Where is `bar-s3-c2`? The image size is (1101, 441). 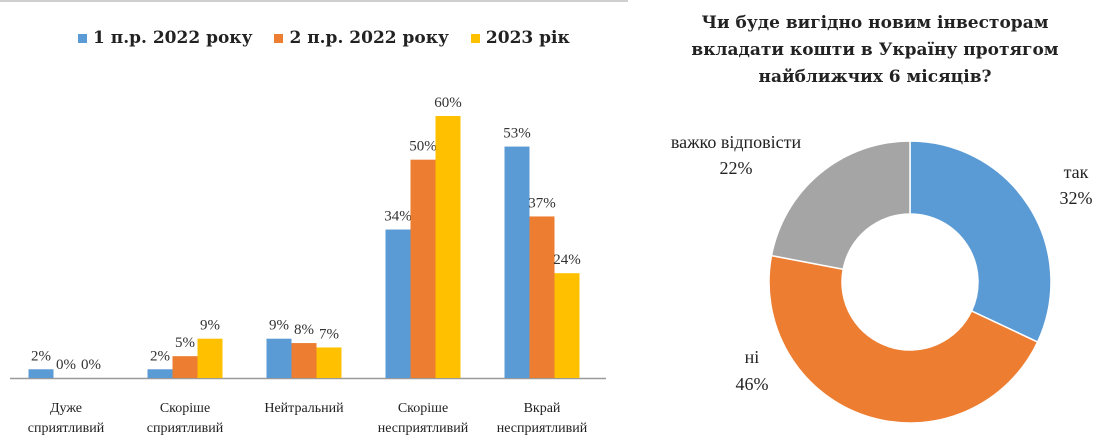
bar-s3-c2 is located at coordinates (210, 358).